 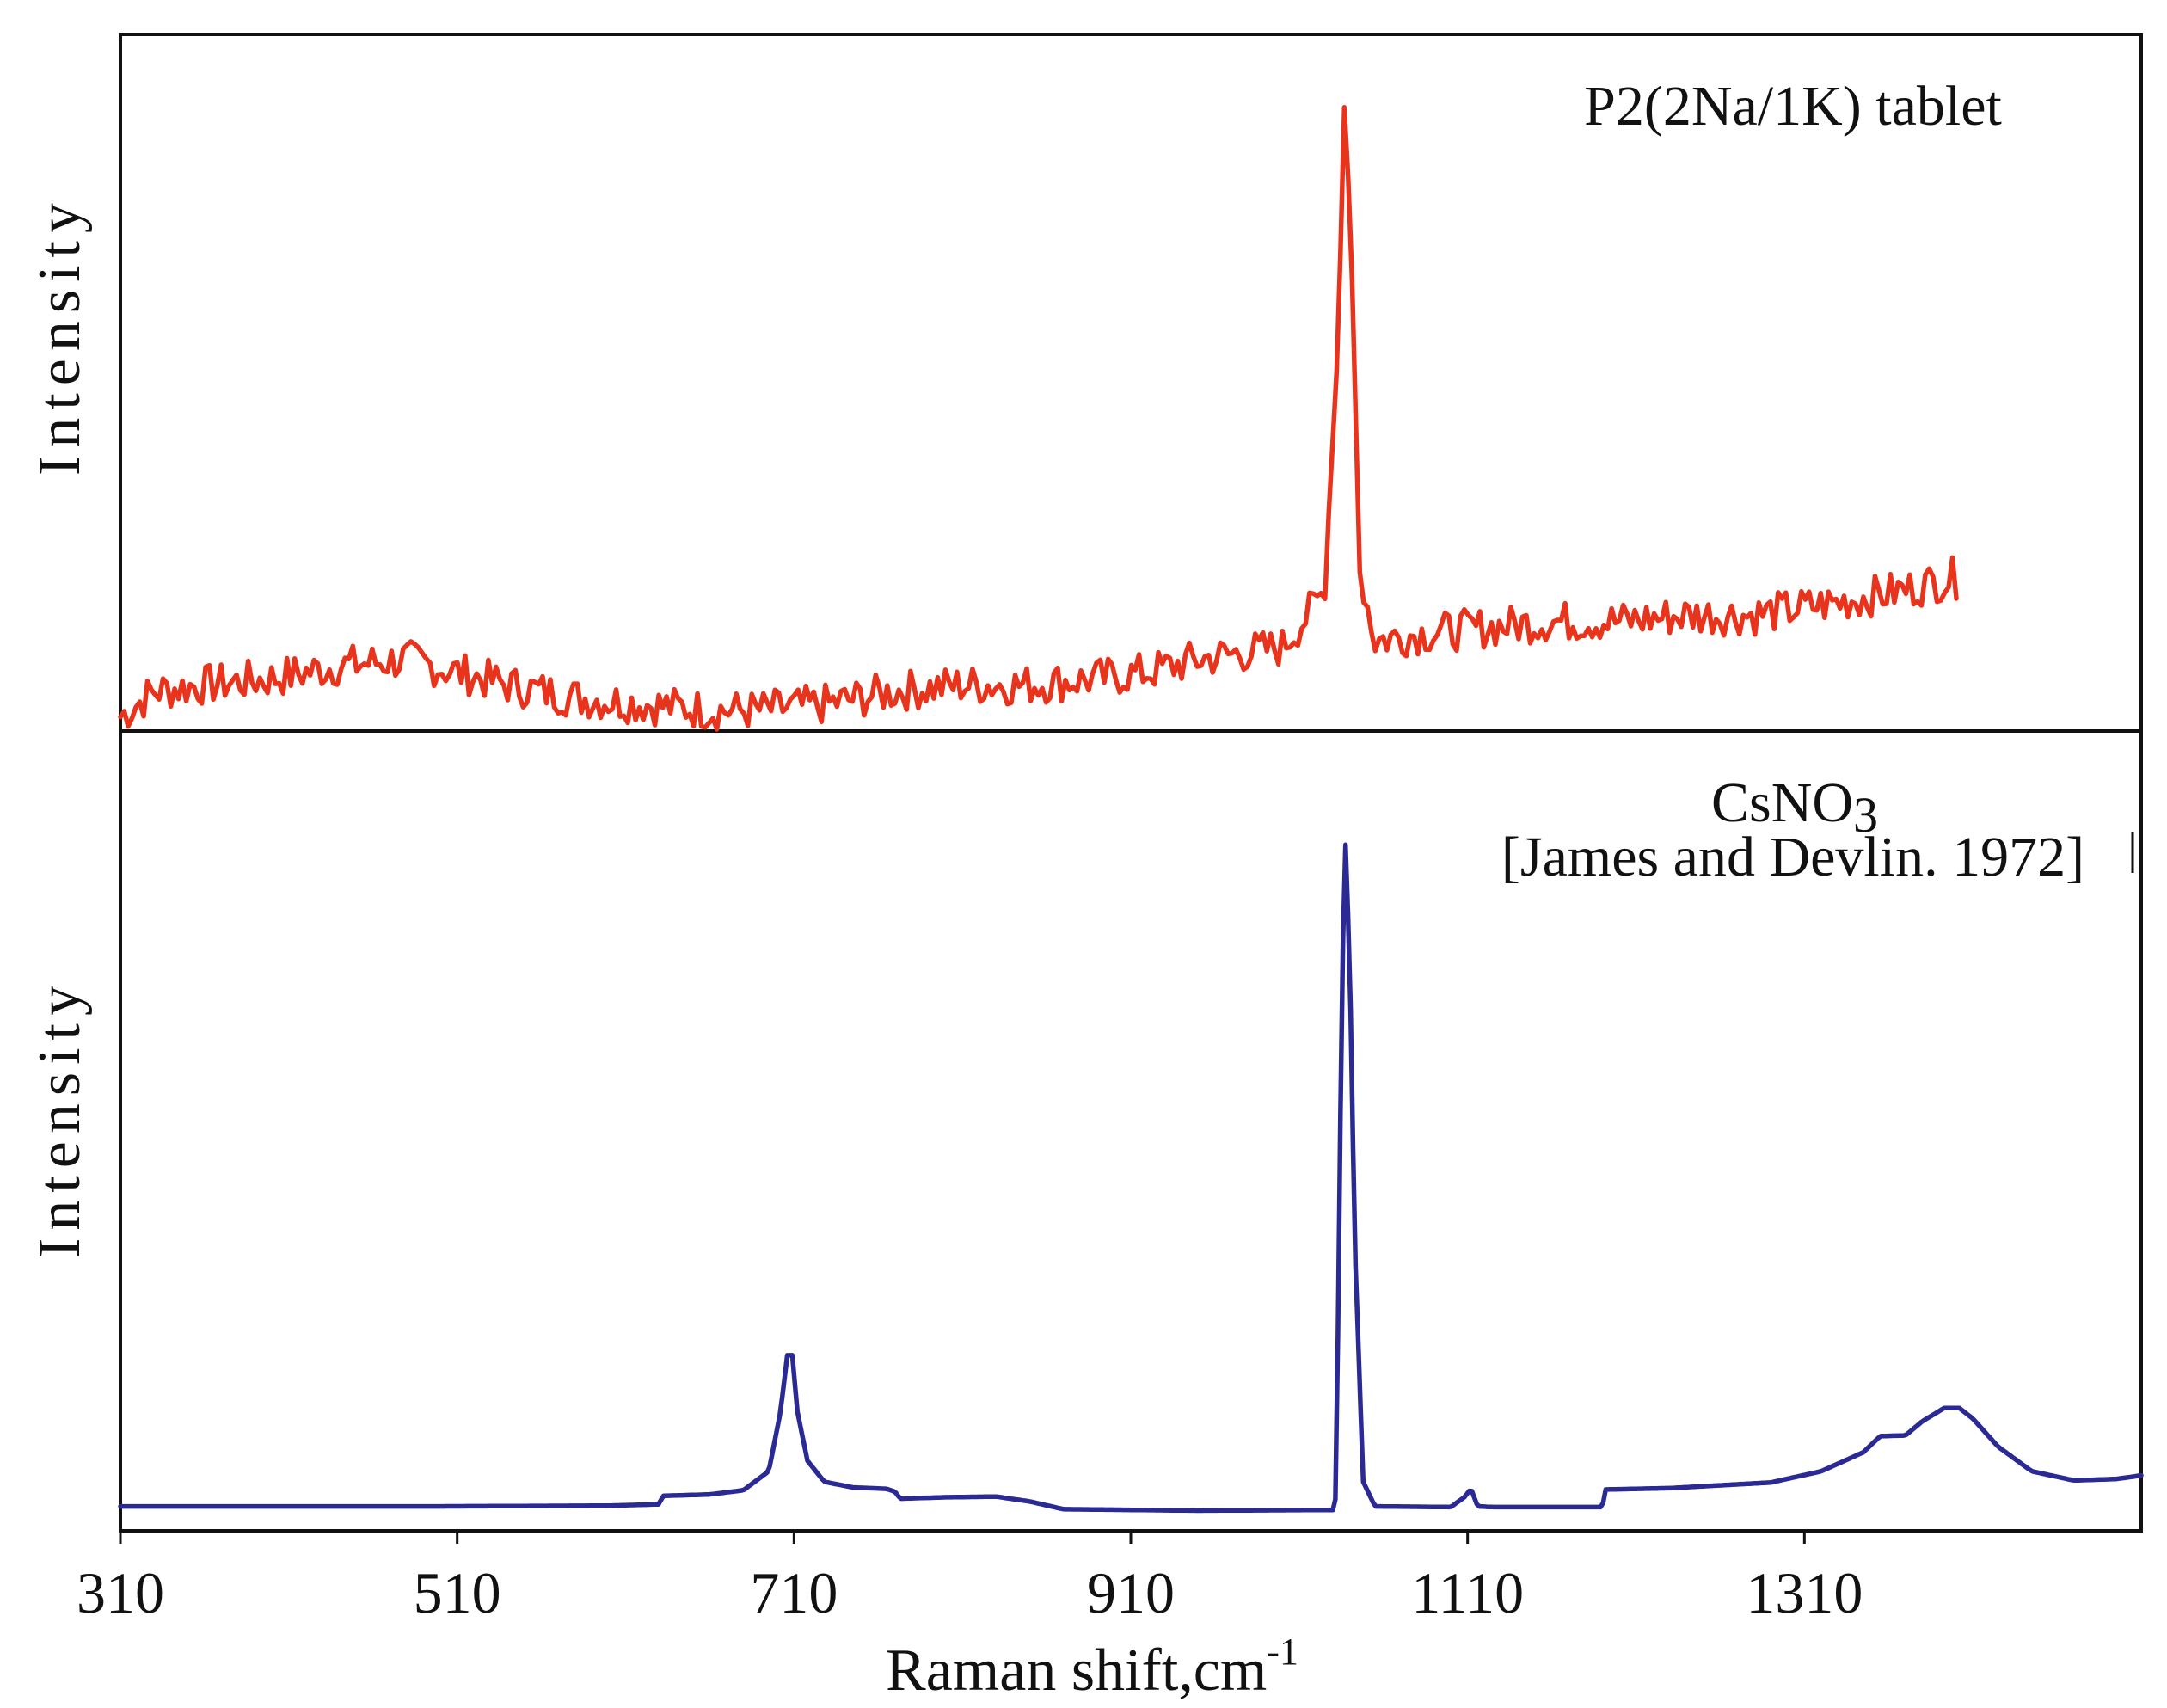 I want to click on x-tick-label-510: 510, so click(x=457, y=1593).